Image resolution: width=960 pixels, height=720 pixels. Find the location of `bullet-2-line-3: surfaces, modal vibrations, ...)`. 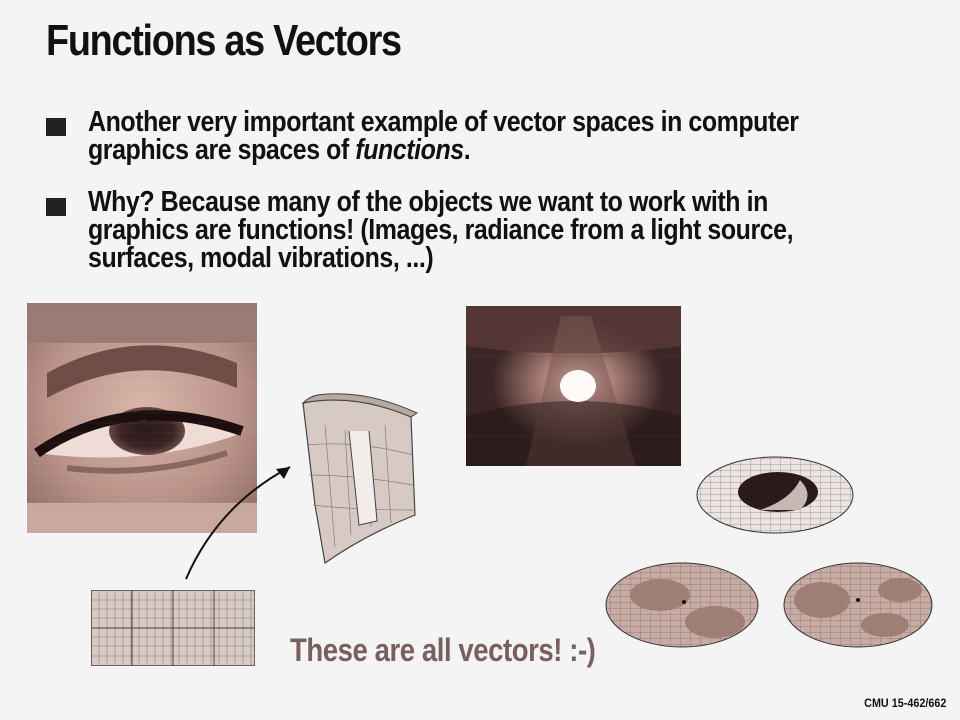

bullet-2-line-3: surfaces, modal vibrations, ...) is located at coordinates (261, 258).